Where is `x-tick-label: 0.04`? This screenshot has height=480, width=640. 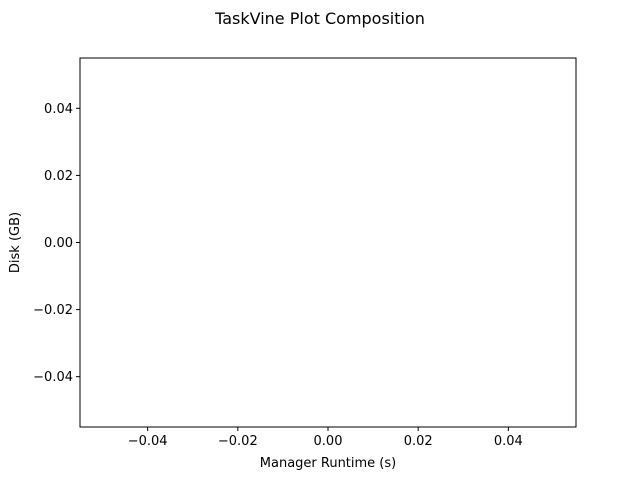 x-tick-label: 0.04 is located at coordinates (508, 441).